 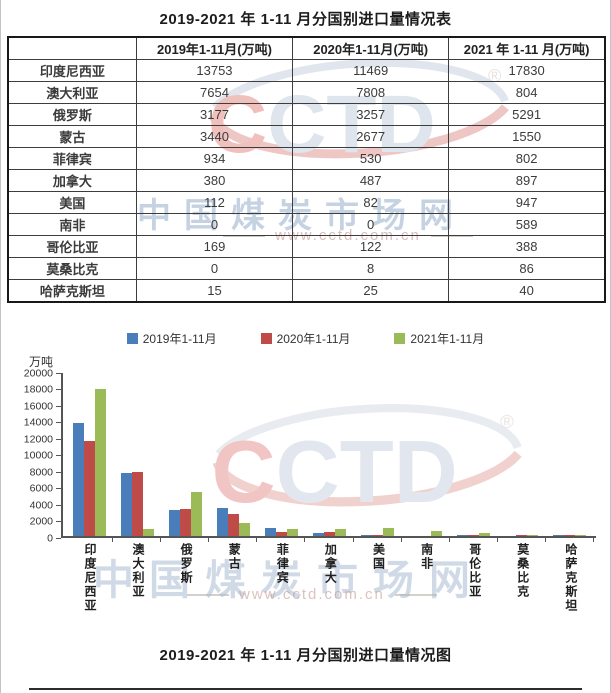 I want to click on x-tick-label: 俄罗斯, so click(x=186, y=564).